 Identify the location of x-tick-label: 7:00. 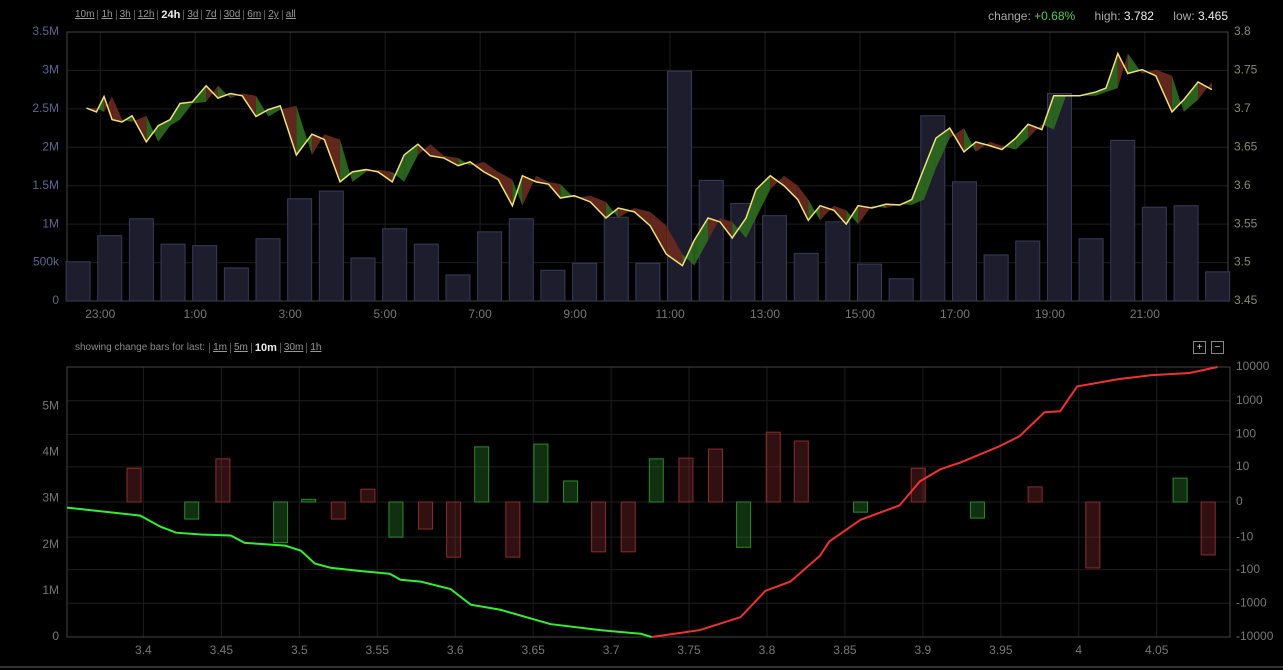
(480, 314).